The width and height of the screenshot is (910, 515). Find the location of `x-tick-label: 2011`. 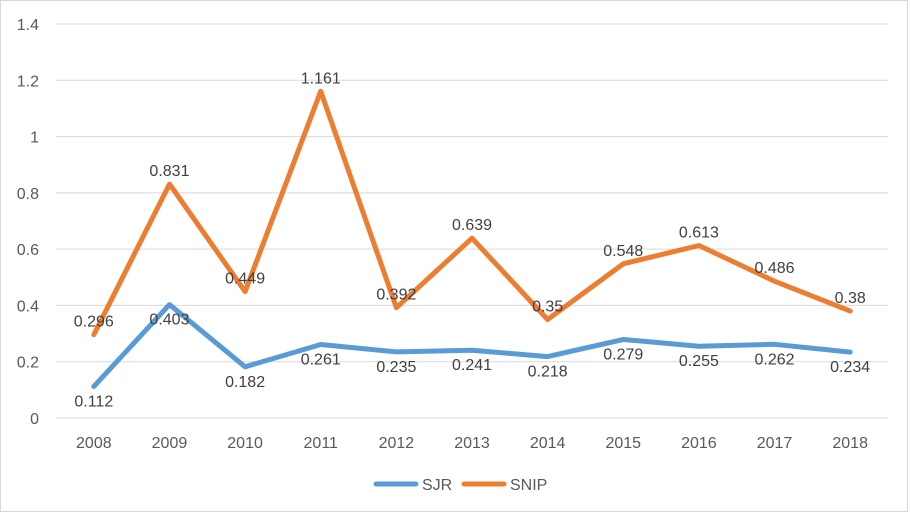

x-tick-label: 2011 is located at coordinates (321, 443).